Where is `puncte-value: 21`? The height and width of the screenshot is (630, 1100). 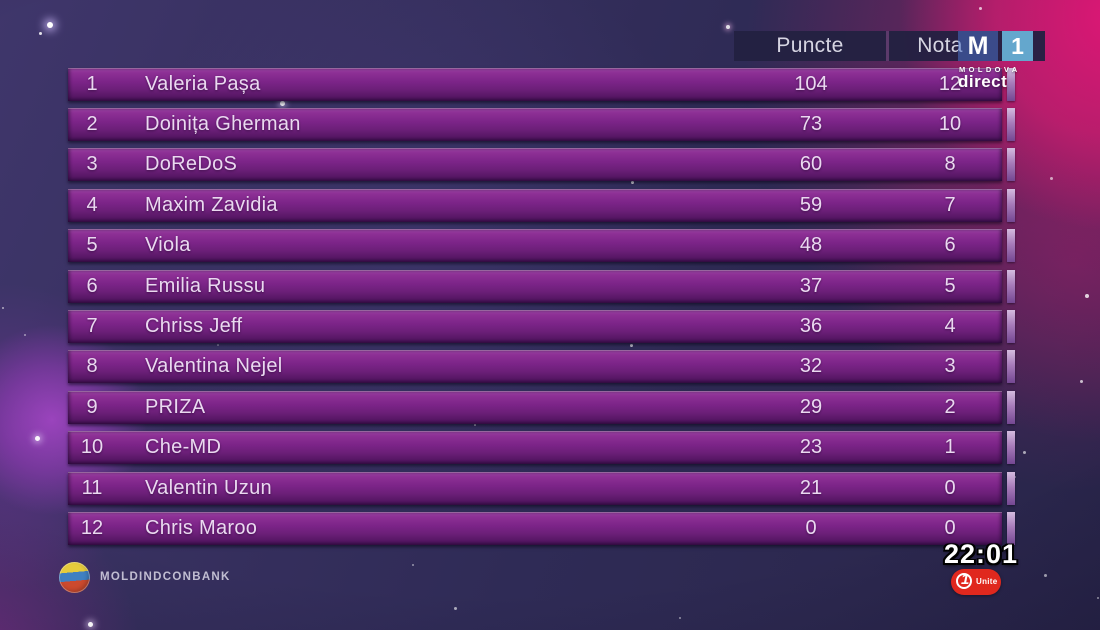 puncte-value: 21 is located at coordinates (811, 487).